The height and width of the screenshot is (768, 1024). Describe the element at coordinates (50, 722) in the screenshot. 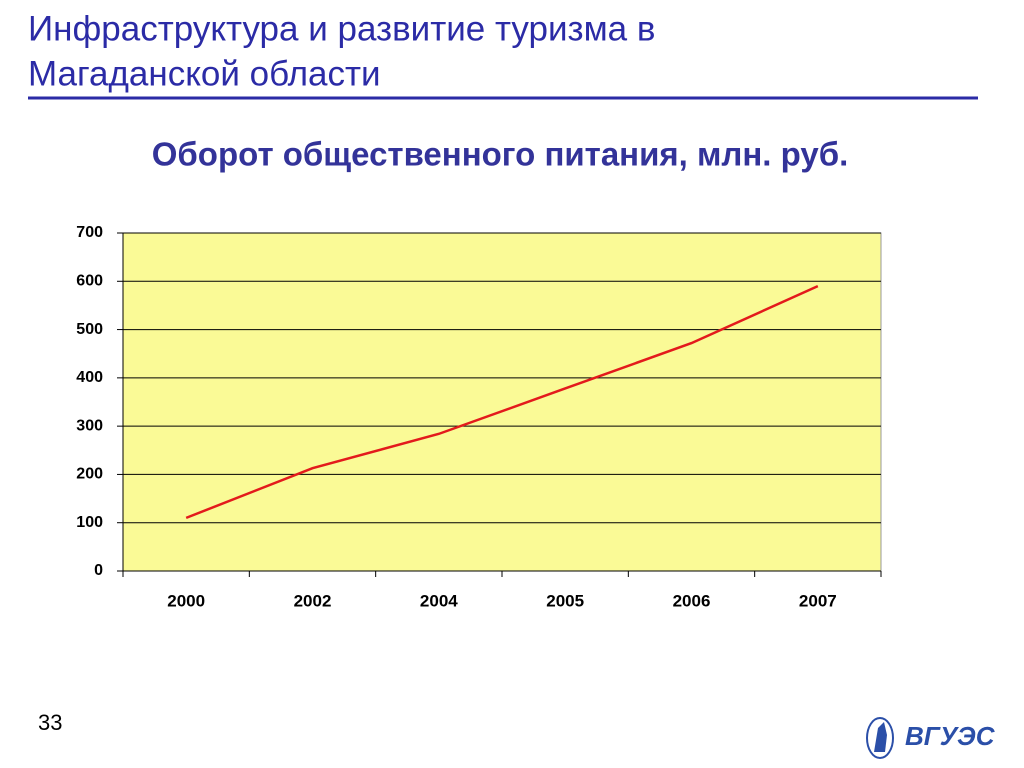

I see `page-number: 33` at that location.